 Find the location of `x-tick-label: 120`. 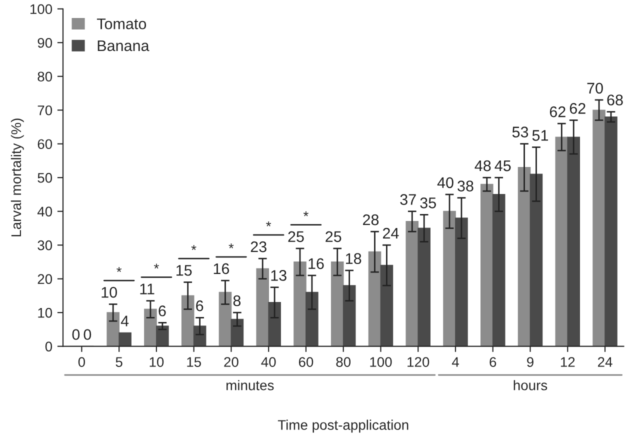

x-tick-label: 120 is located at coordinates (419, 362).